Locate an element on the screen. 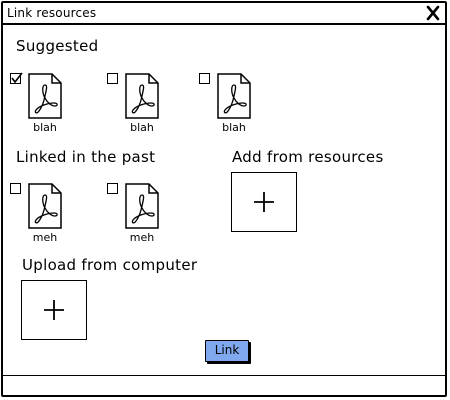  upload-from-computer-button is located at coordinates (54, 310).